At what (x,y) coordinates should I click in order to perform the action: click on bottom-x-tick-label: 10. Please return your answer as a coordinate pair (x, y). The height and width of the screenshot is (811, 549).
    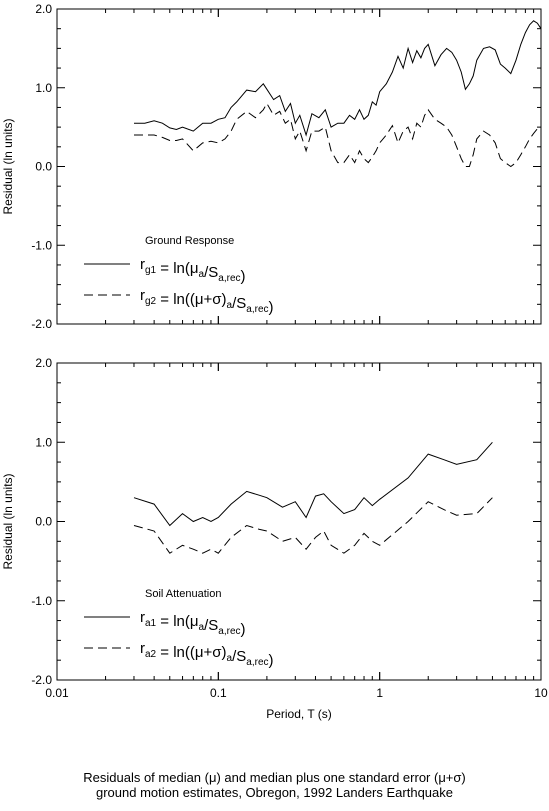
    Looking at the image, I should click on (541, 693).